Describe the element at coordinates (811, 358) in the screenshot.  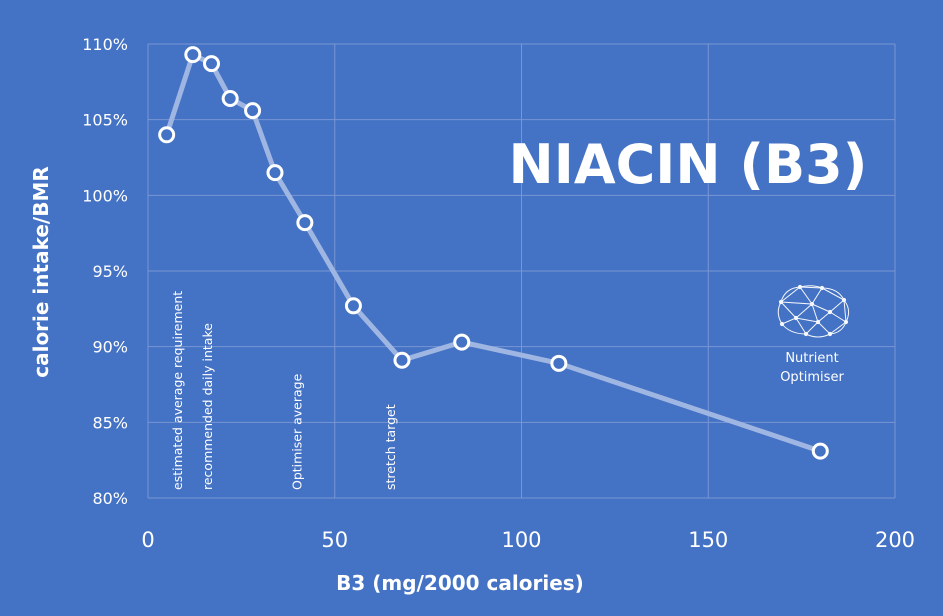
I see `logo-line-1: Nutrient` at that location.